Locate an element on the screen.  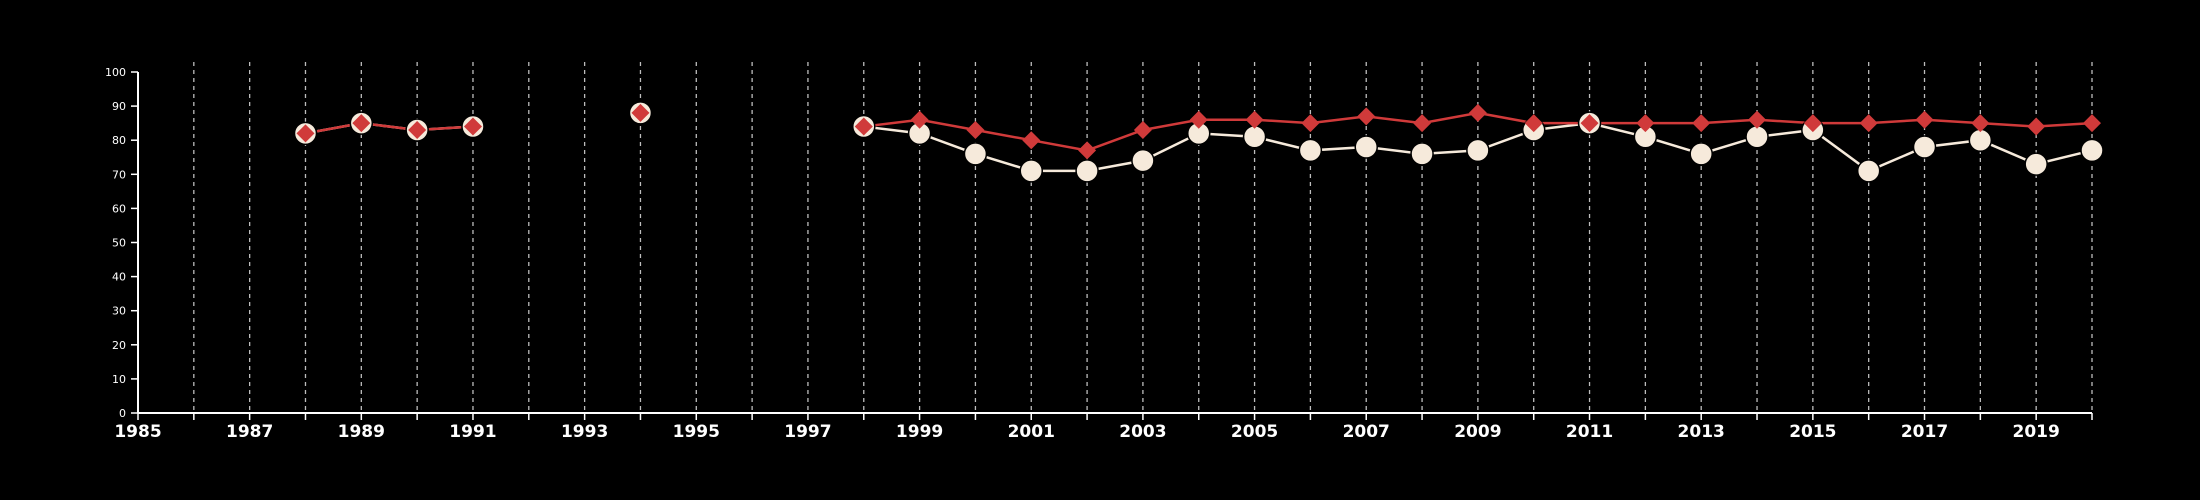
y-tick-label: 10 is located at coordinates (119, 379).